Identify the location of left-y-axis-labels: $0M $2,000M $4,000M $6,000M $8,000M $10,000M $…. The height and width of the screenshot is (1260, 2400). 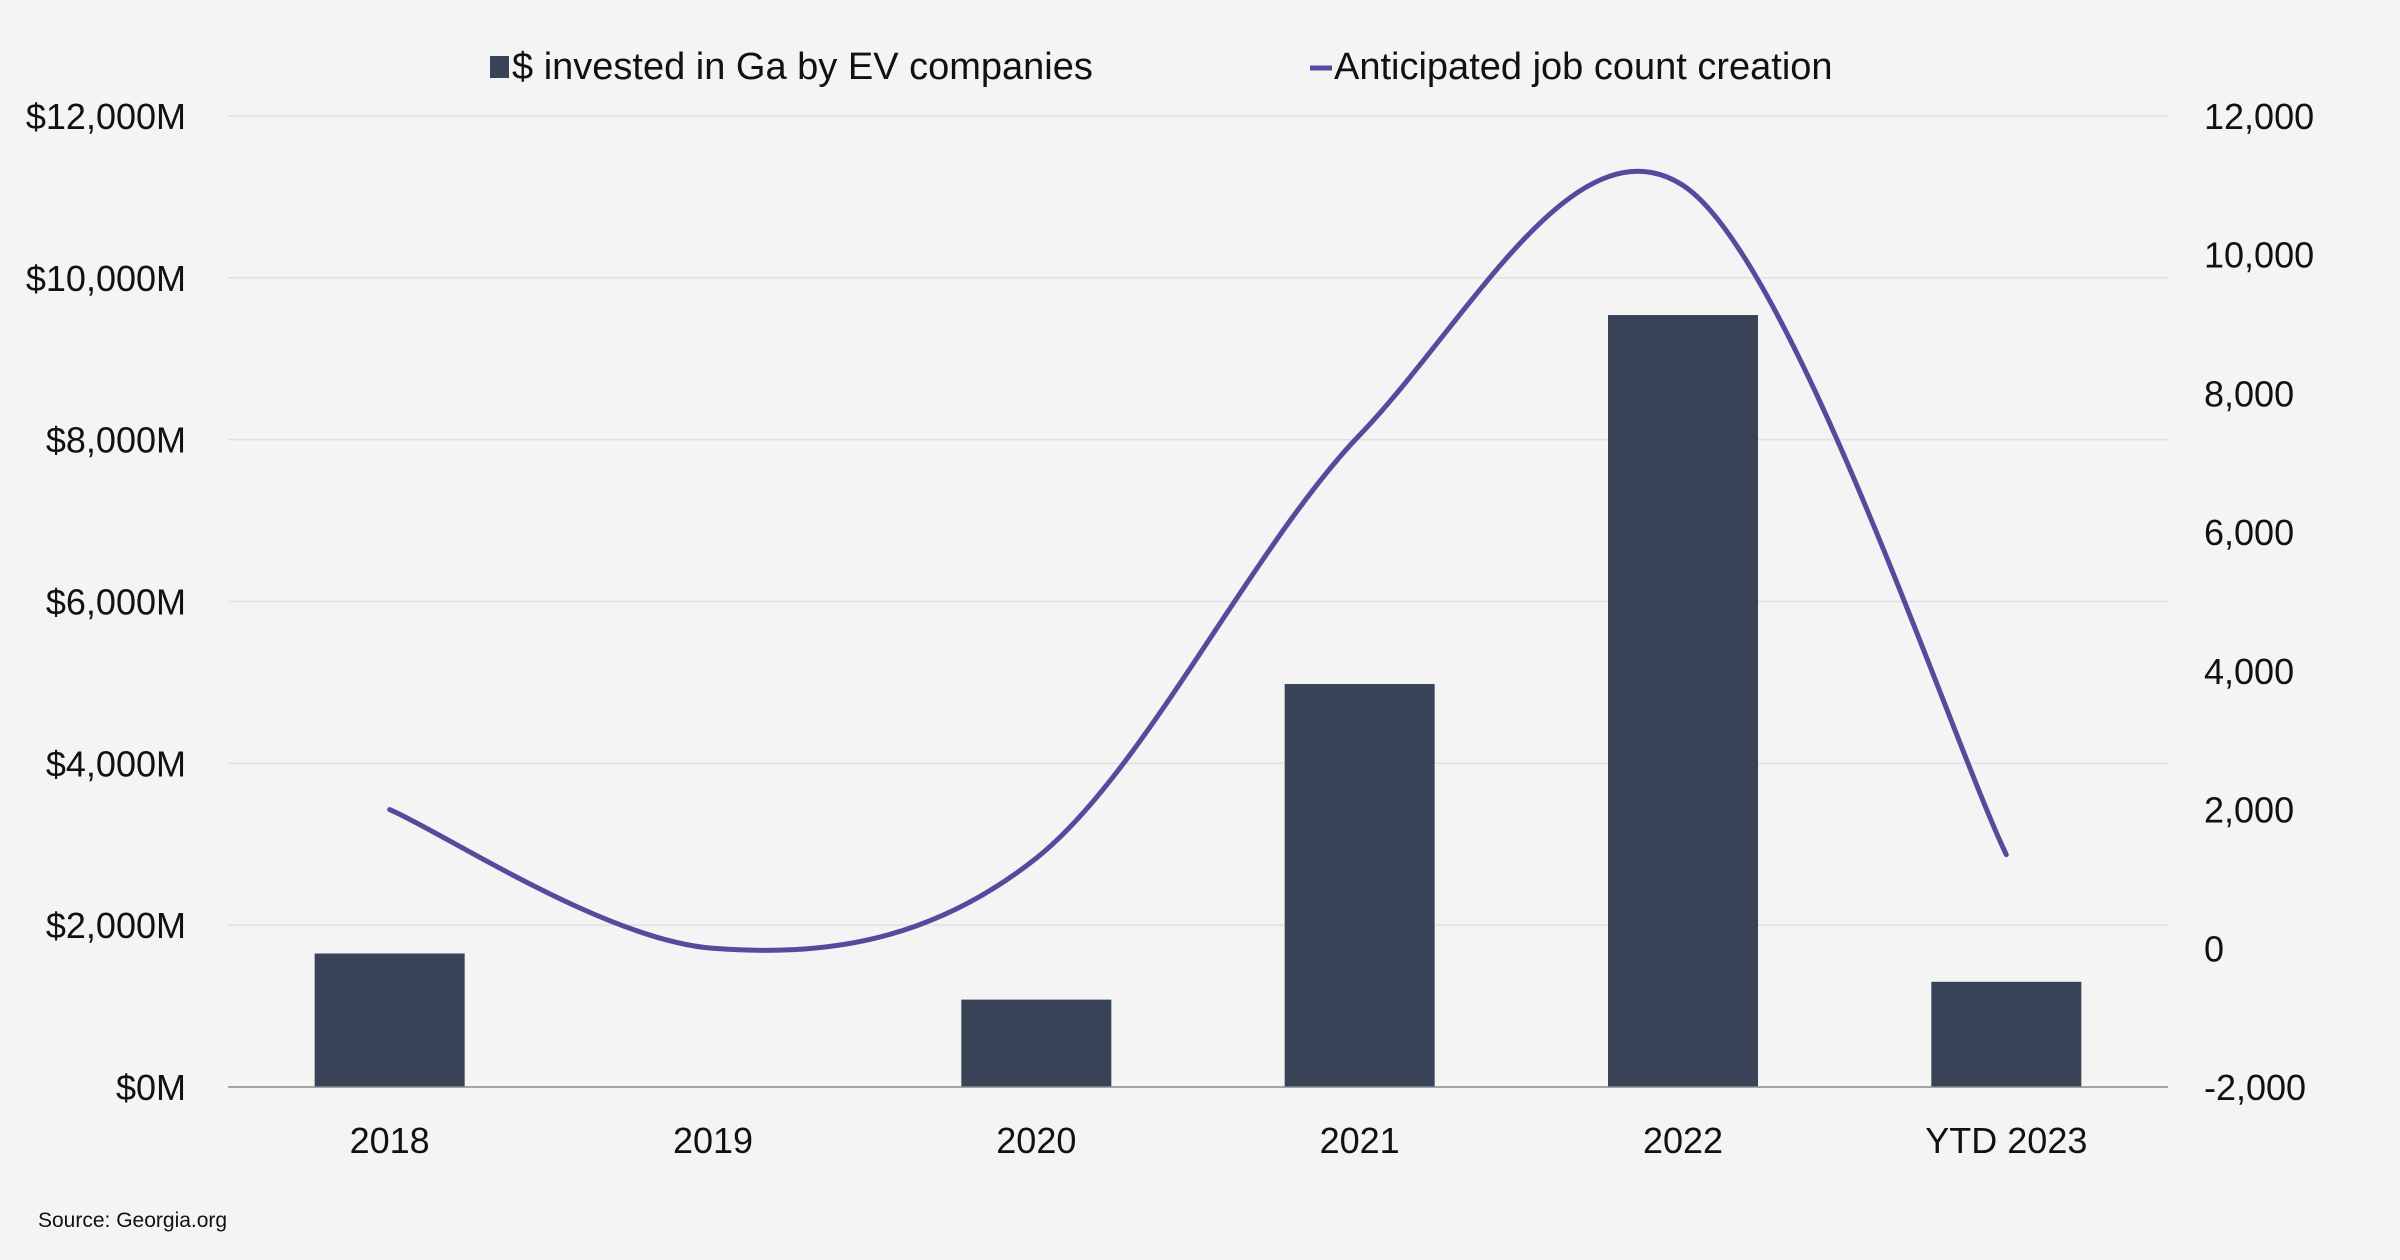
(106, 602).